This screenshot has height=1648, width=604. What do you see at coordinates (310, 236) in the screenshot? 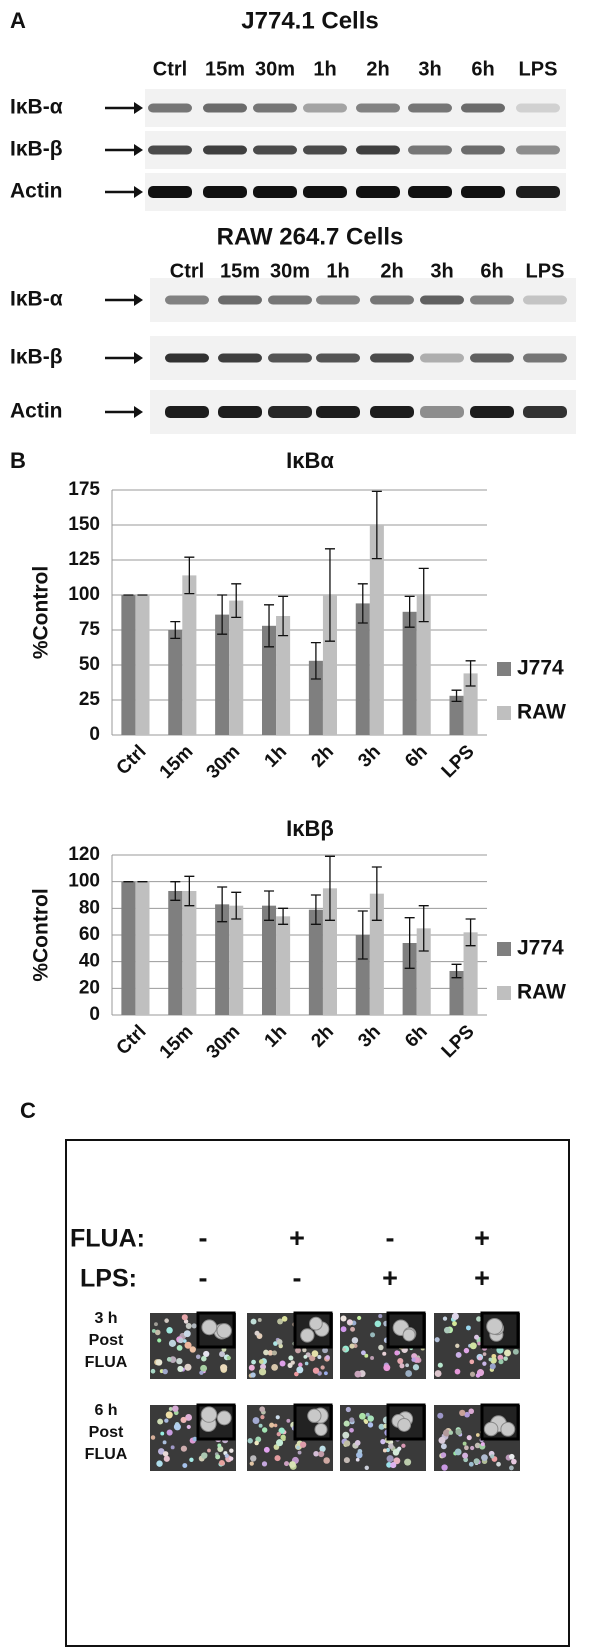
I see `blot-title: RAW 264.7 Cells` at bounding box center [310, 236].